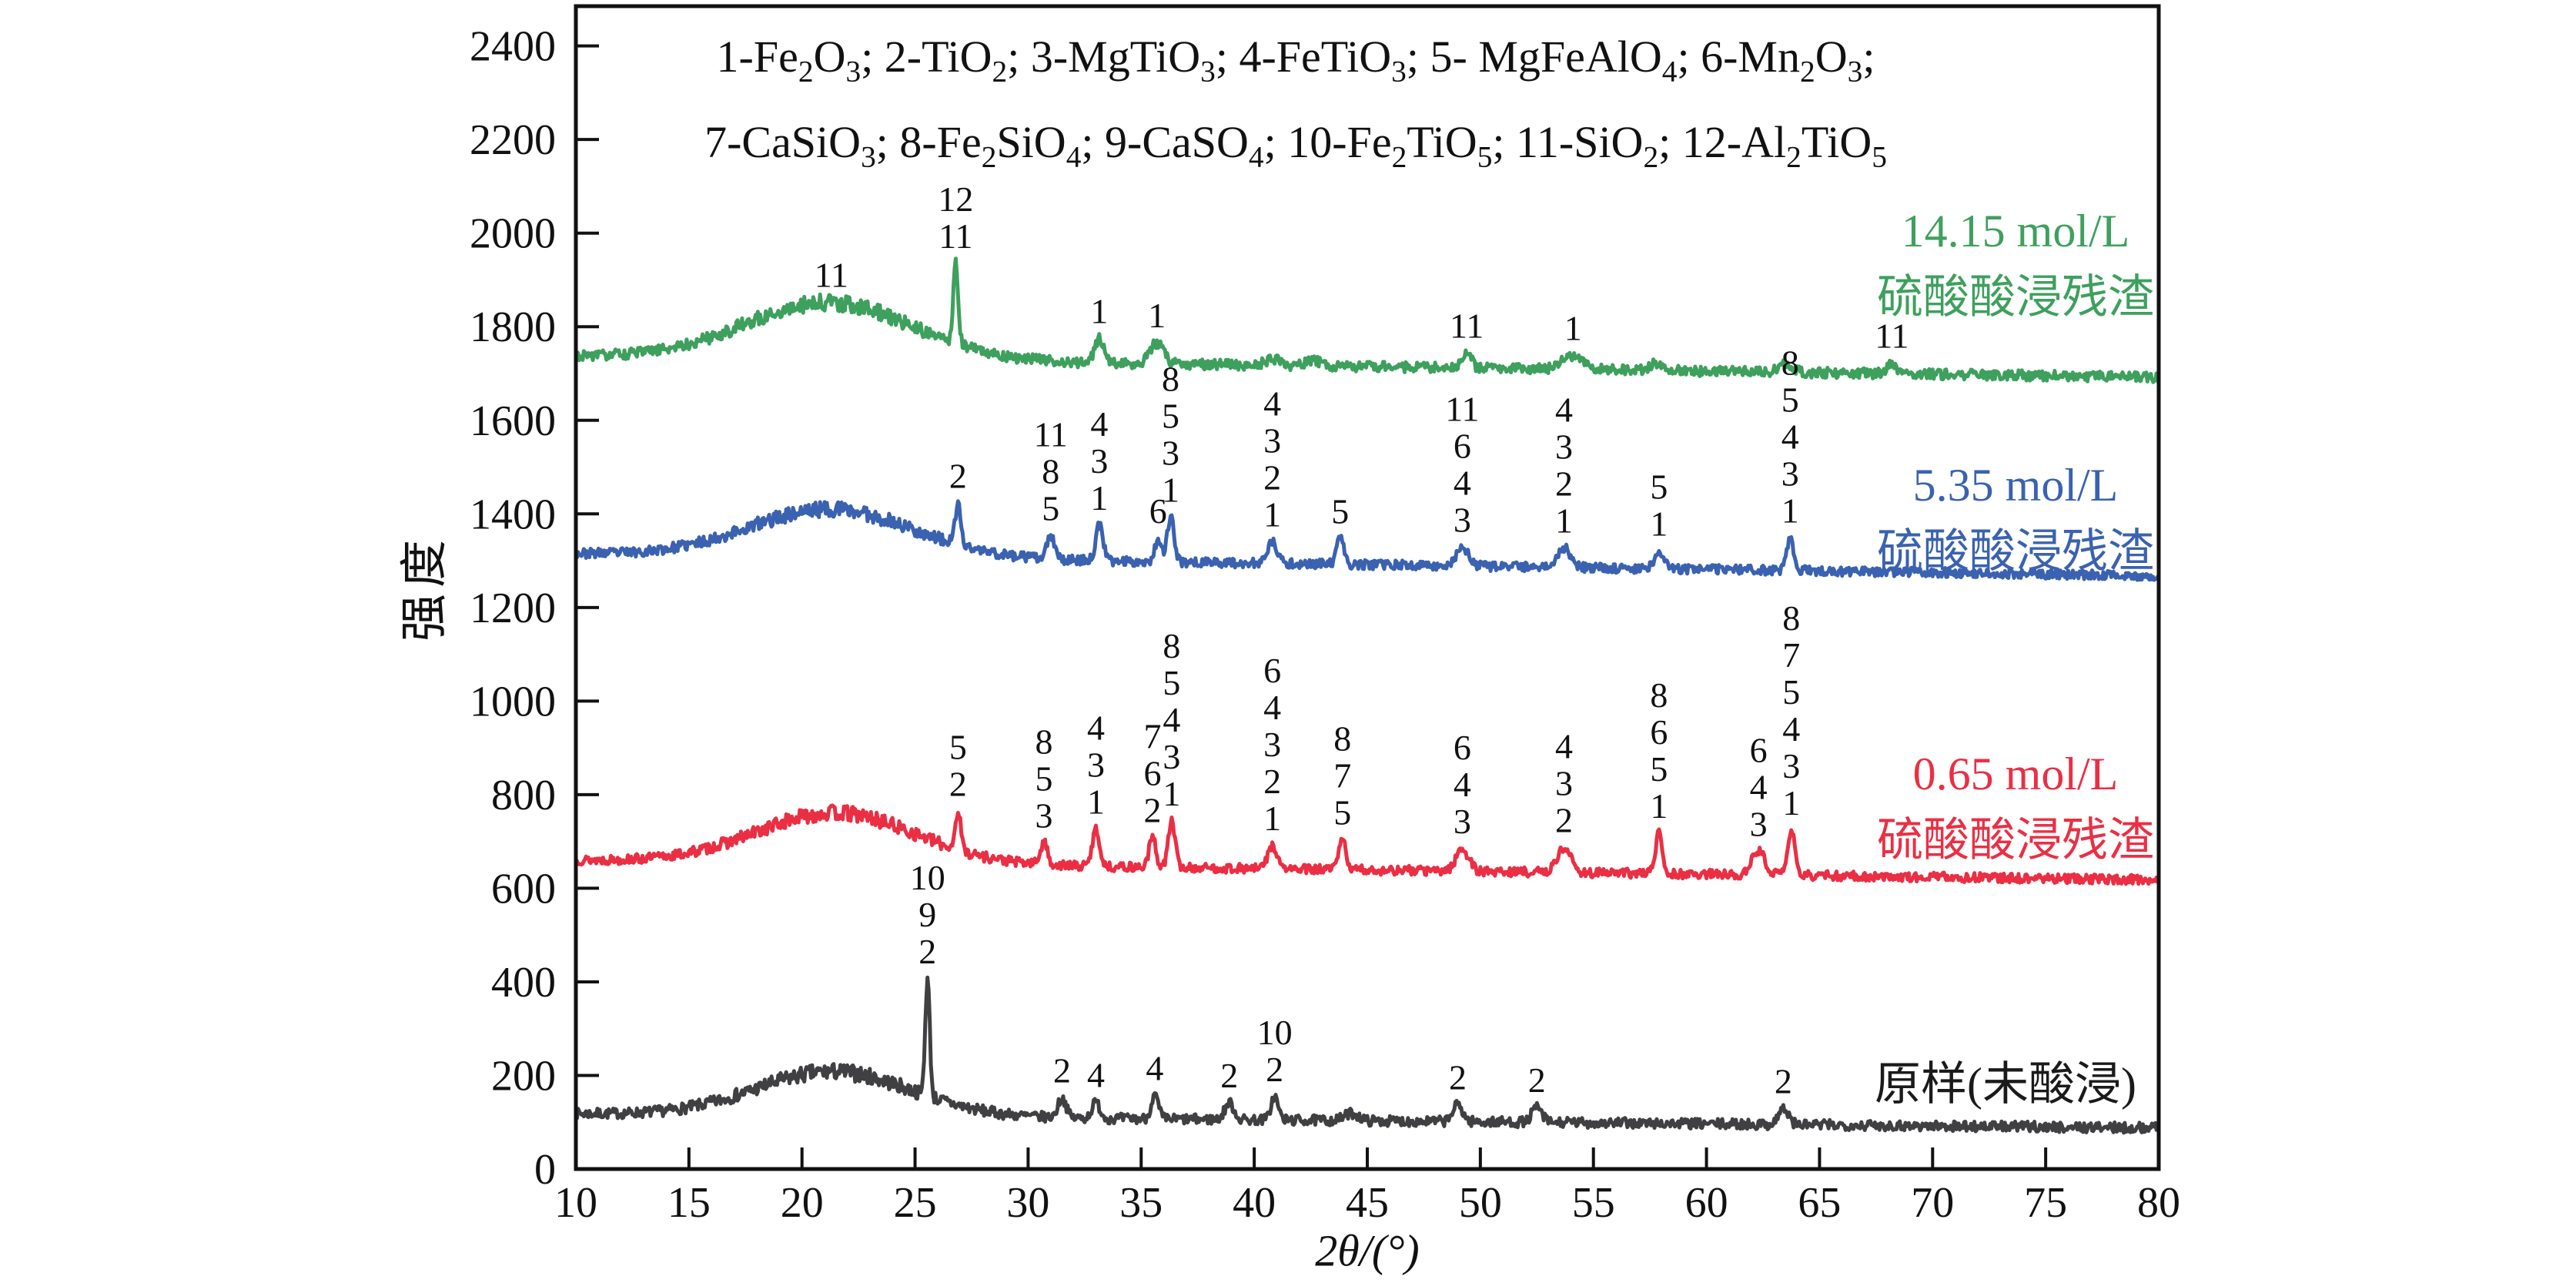 The height and width of the screenshot is (1283, 2576). Describe the element at coordinates (523, 795) in the screenshot. I see `y-tick-label: 800` at that location.